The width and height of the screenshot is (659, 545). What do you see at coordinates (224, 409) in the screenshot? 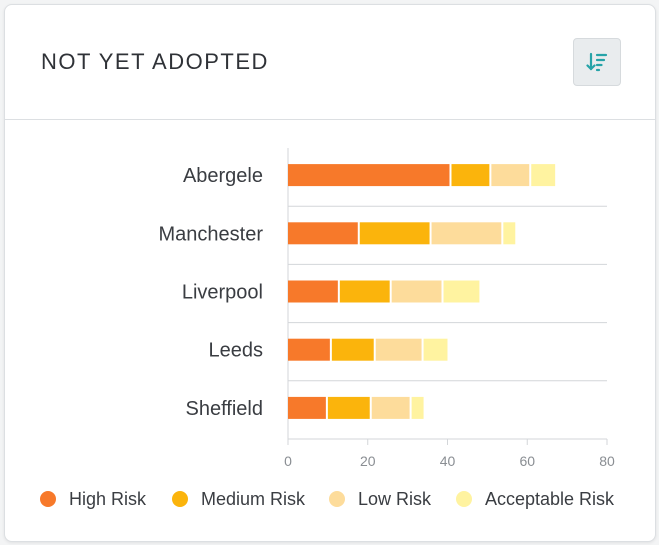
I see `category-label: Sheffield` at bounding box center [224, 409].